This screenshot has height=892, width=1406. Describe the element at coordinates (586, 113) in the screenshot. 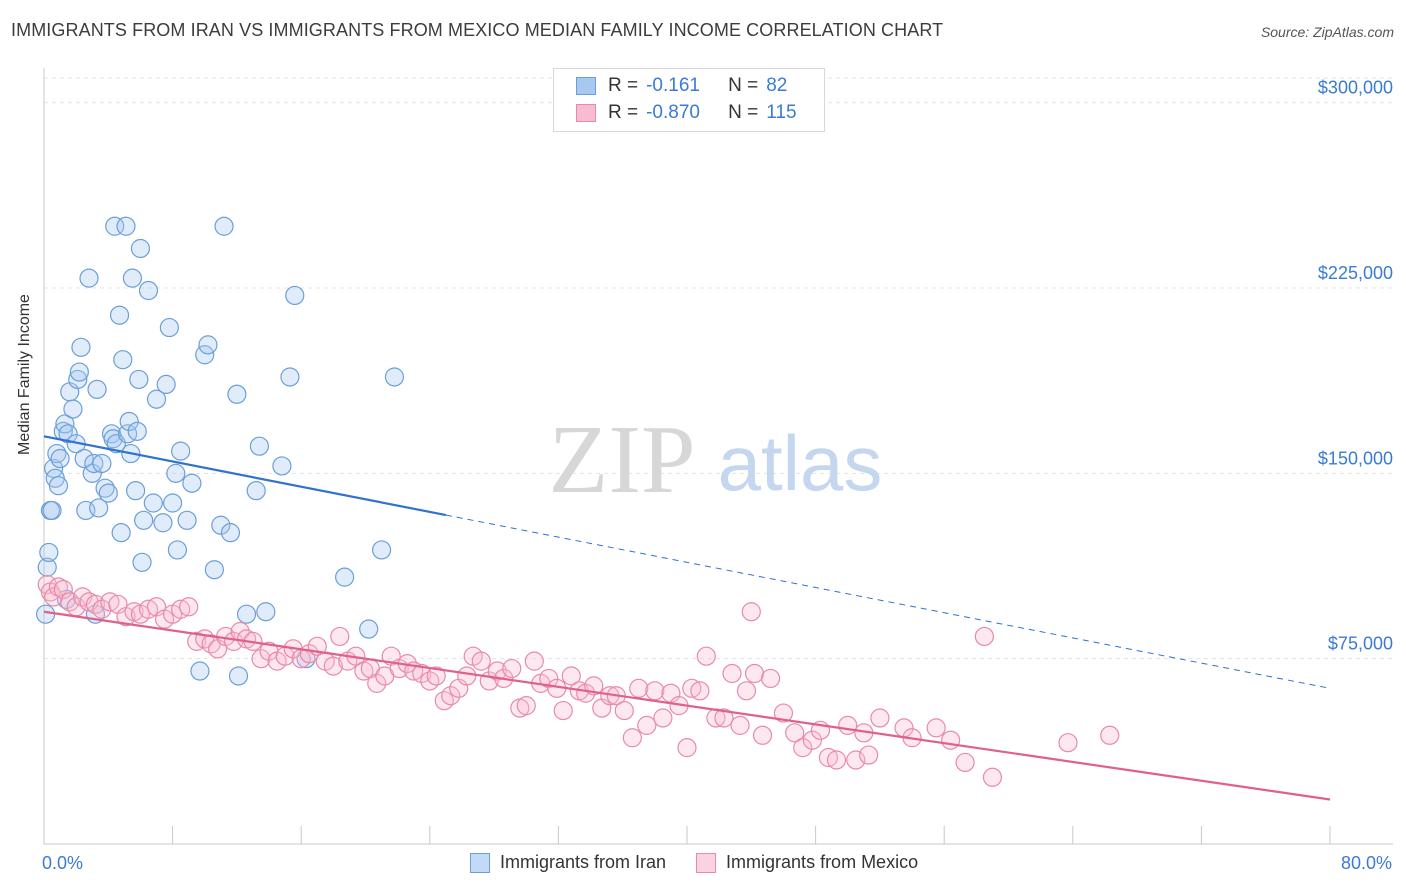

I see `legend-swatch-mexico` at that location.